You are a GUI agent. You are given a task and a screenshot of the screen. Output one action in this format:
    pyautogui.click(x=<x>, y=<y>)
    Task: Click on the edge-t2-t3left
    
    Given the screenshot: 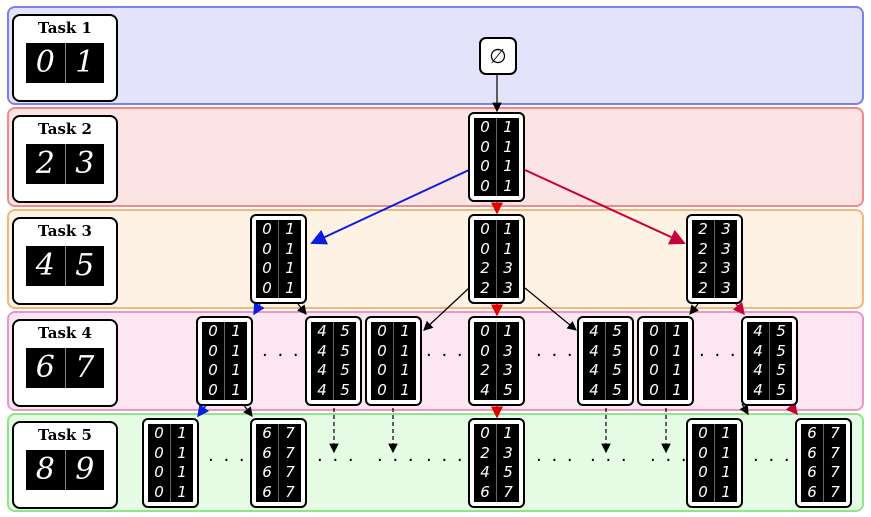 What is the action you would take?
    pyautogui.click(x=390, y=207)
    